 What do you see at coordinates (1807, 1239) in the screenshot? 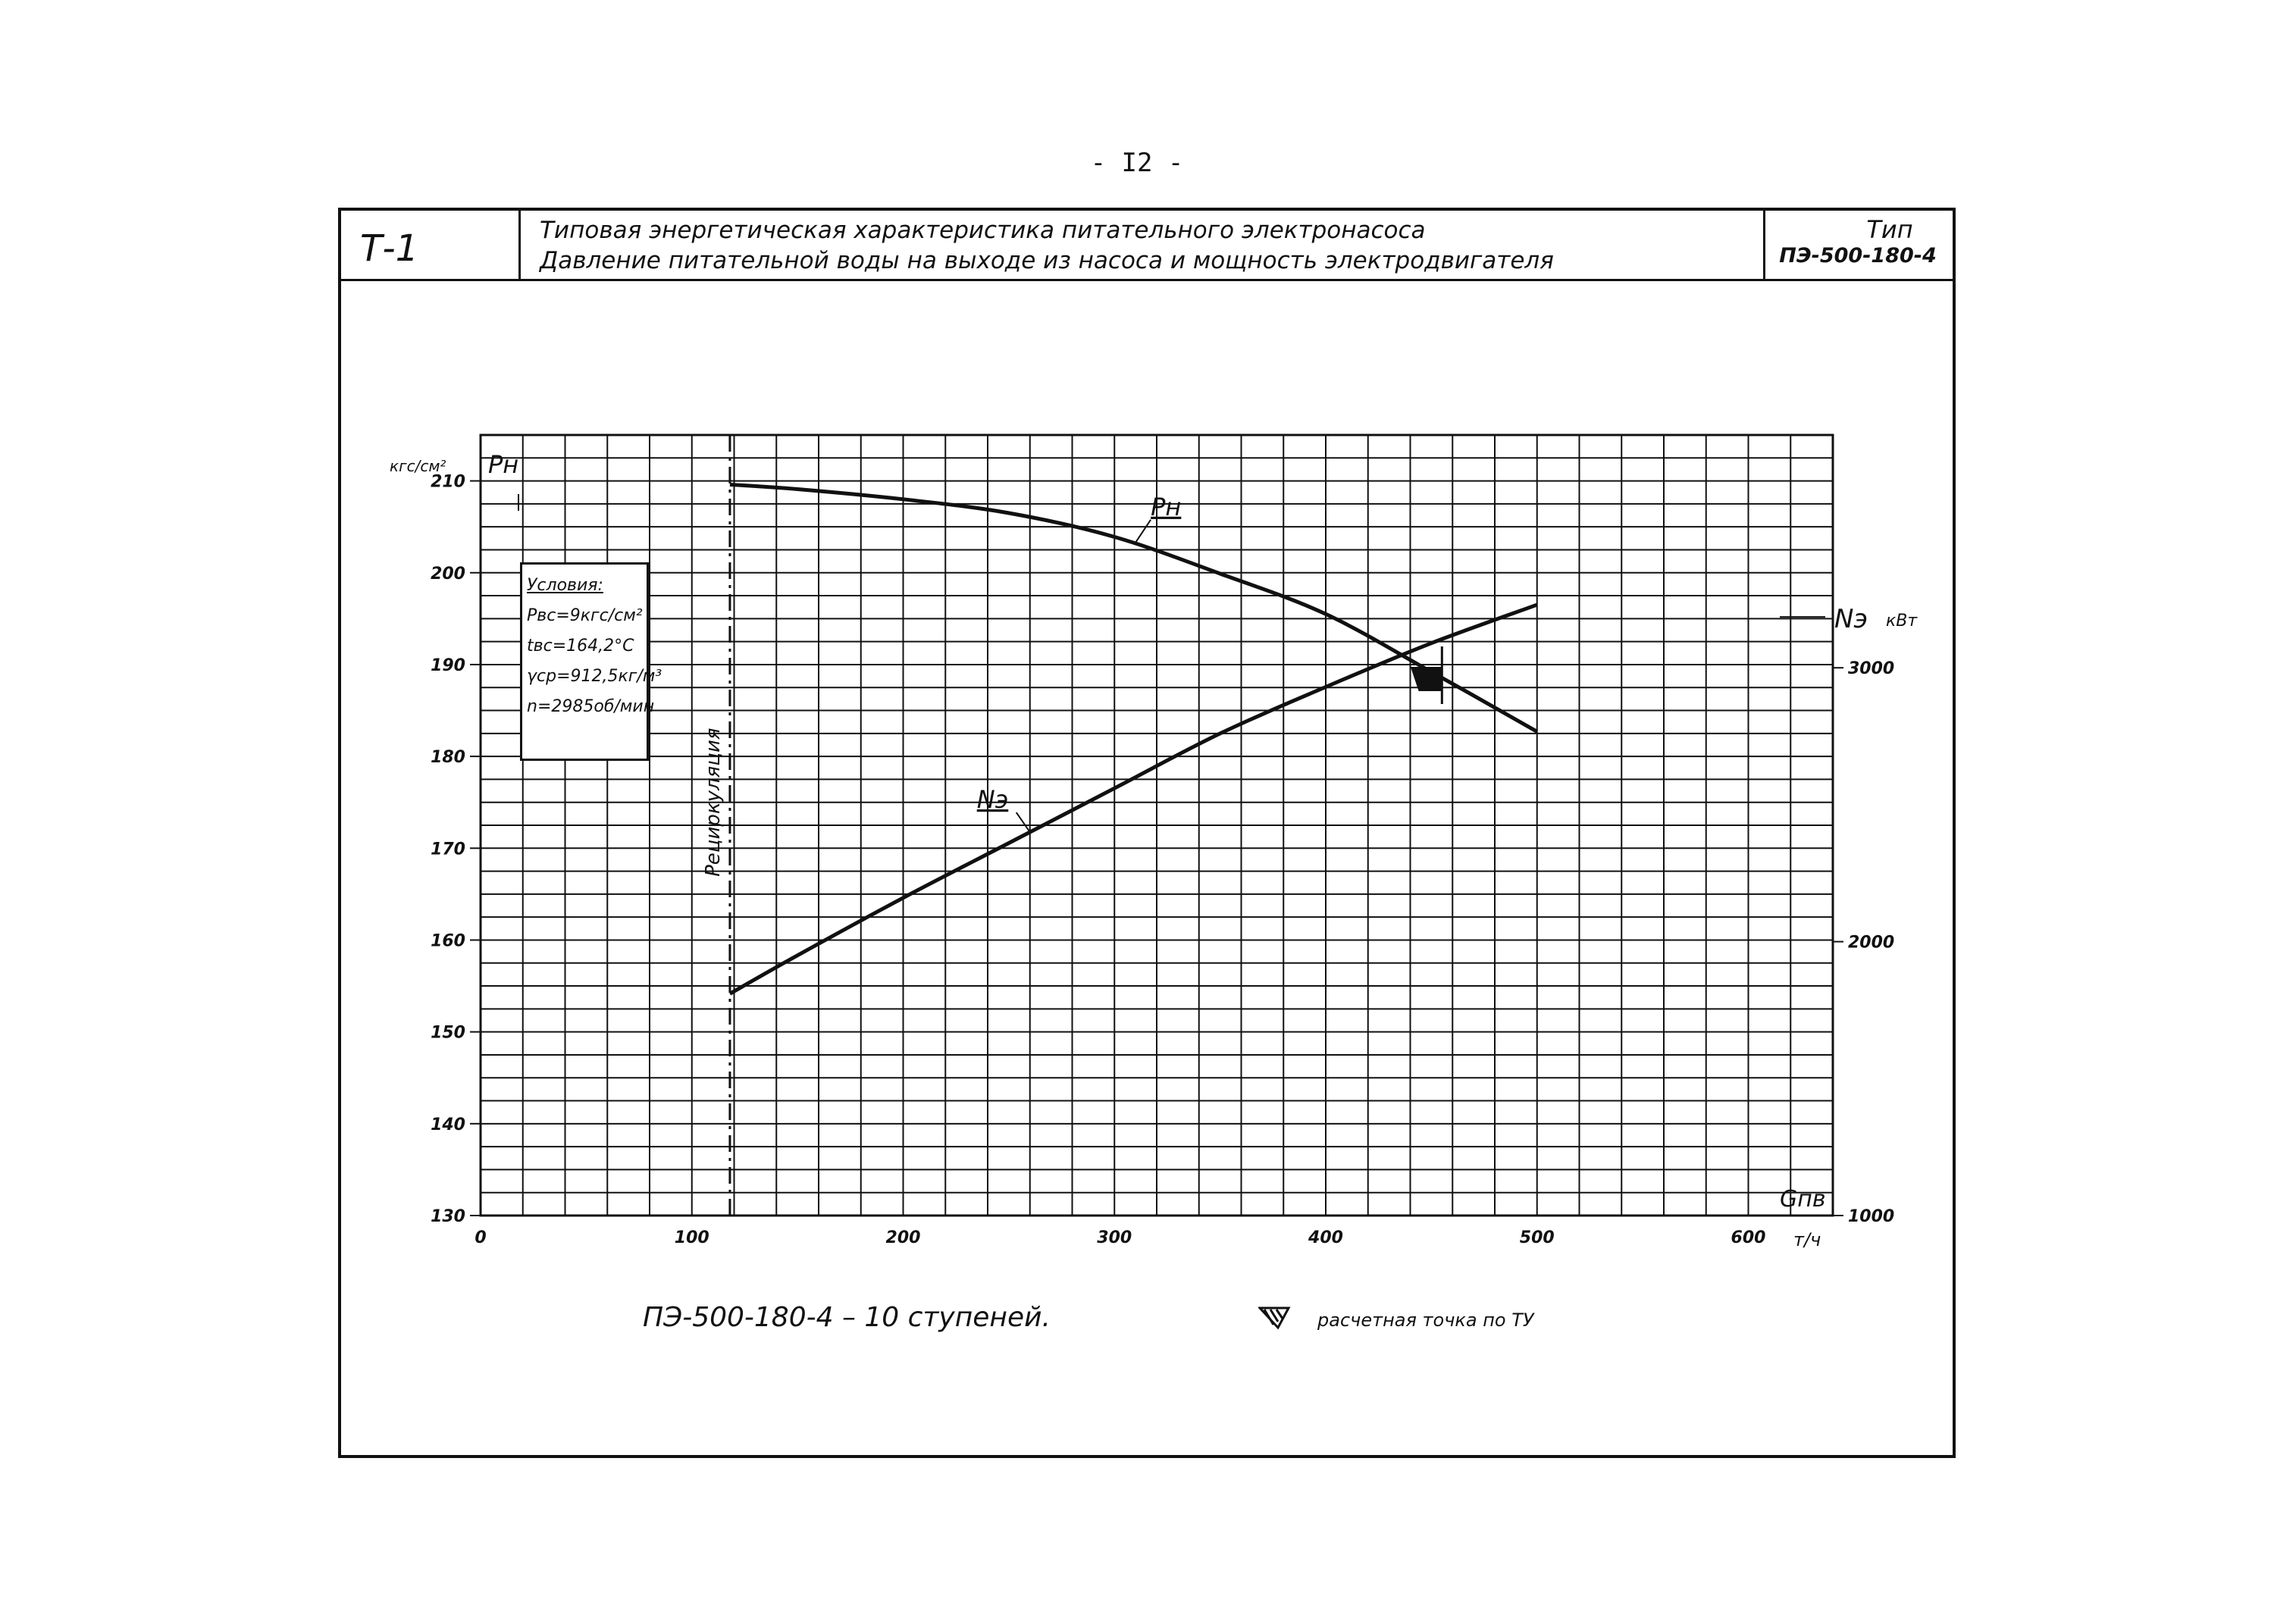
I see `x-axis-unit: т/ч` at bounding box center [1807, 1239].